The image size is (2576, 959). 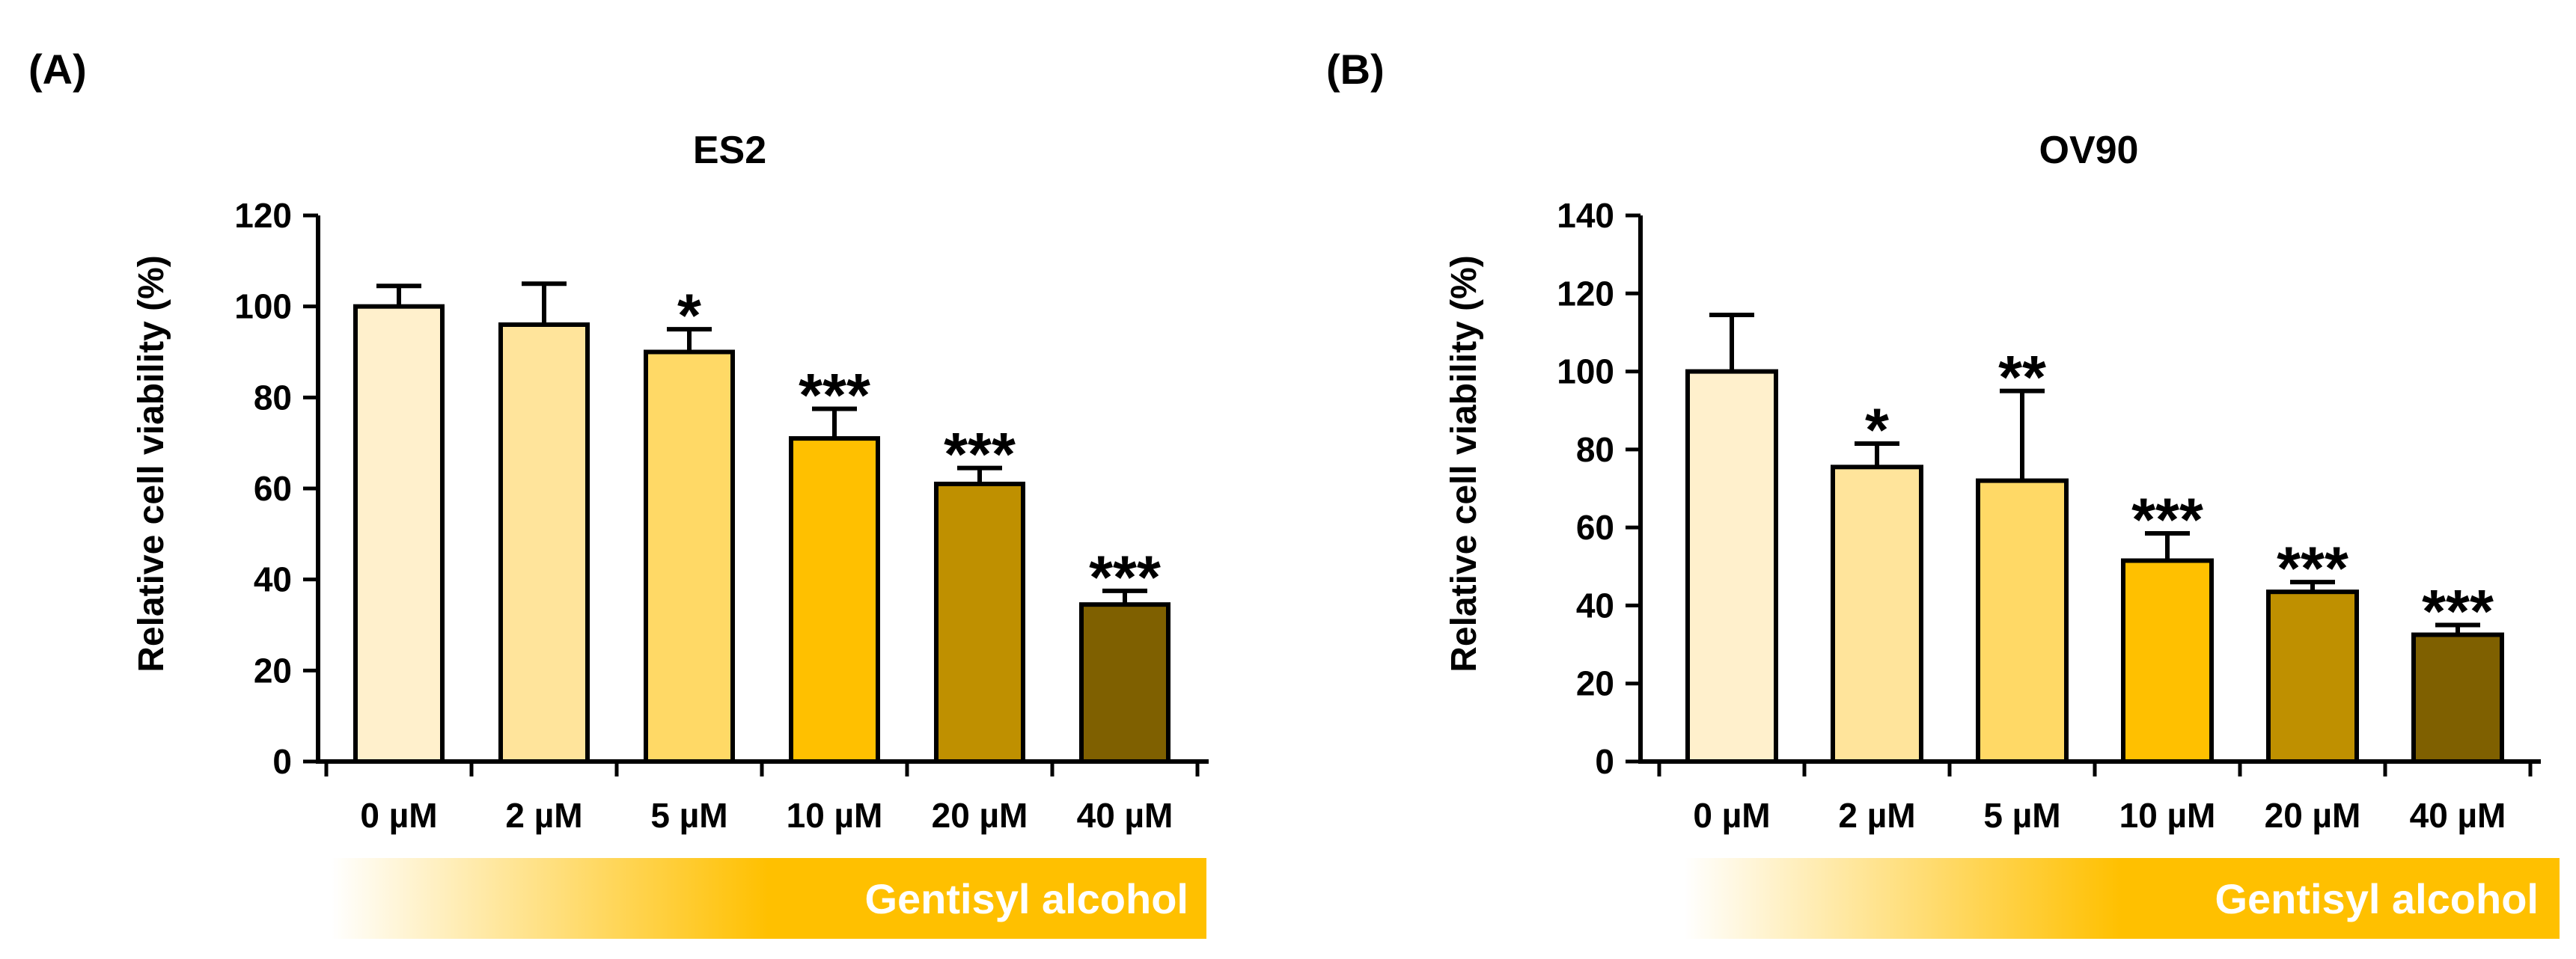 What do you see at coordinates (2089, 150) in the screenshot?
I see `panel-b-title: OV90` at bounding box center [2089, 150].